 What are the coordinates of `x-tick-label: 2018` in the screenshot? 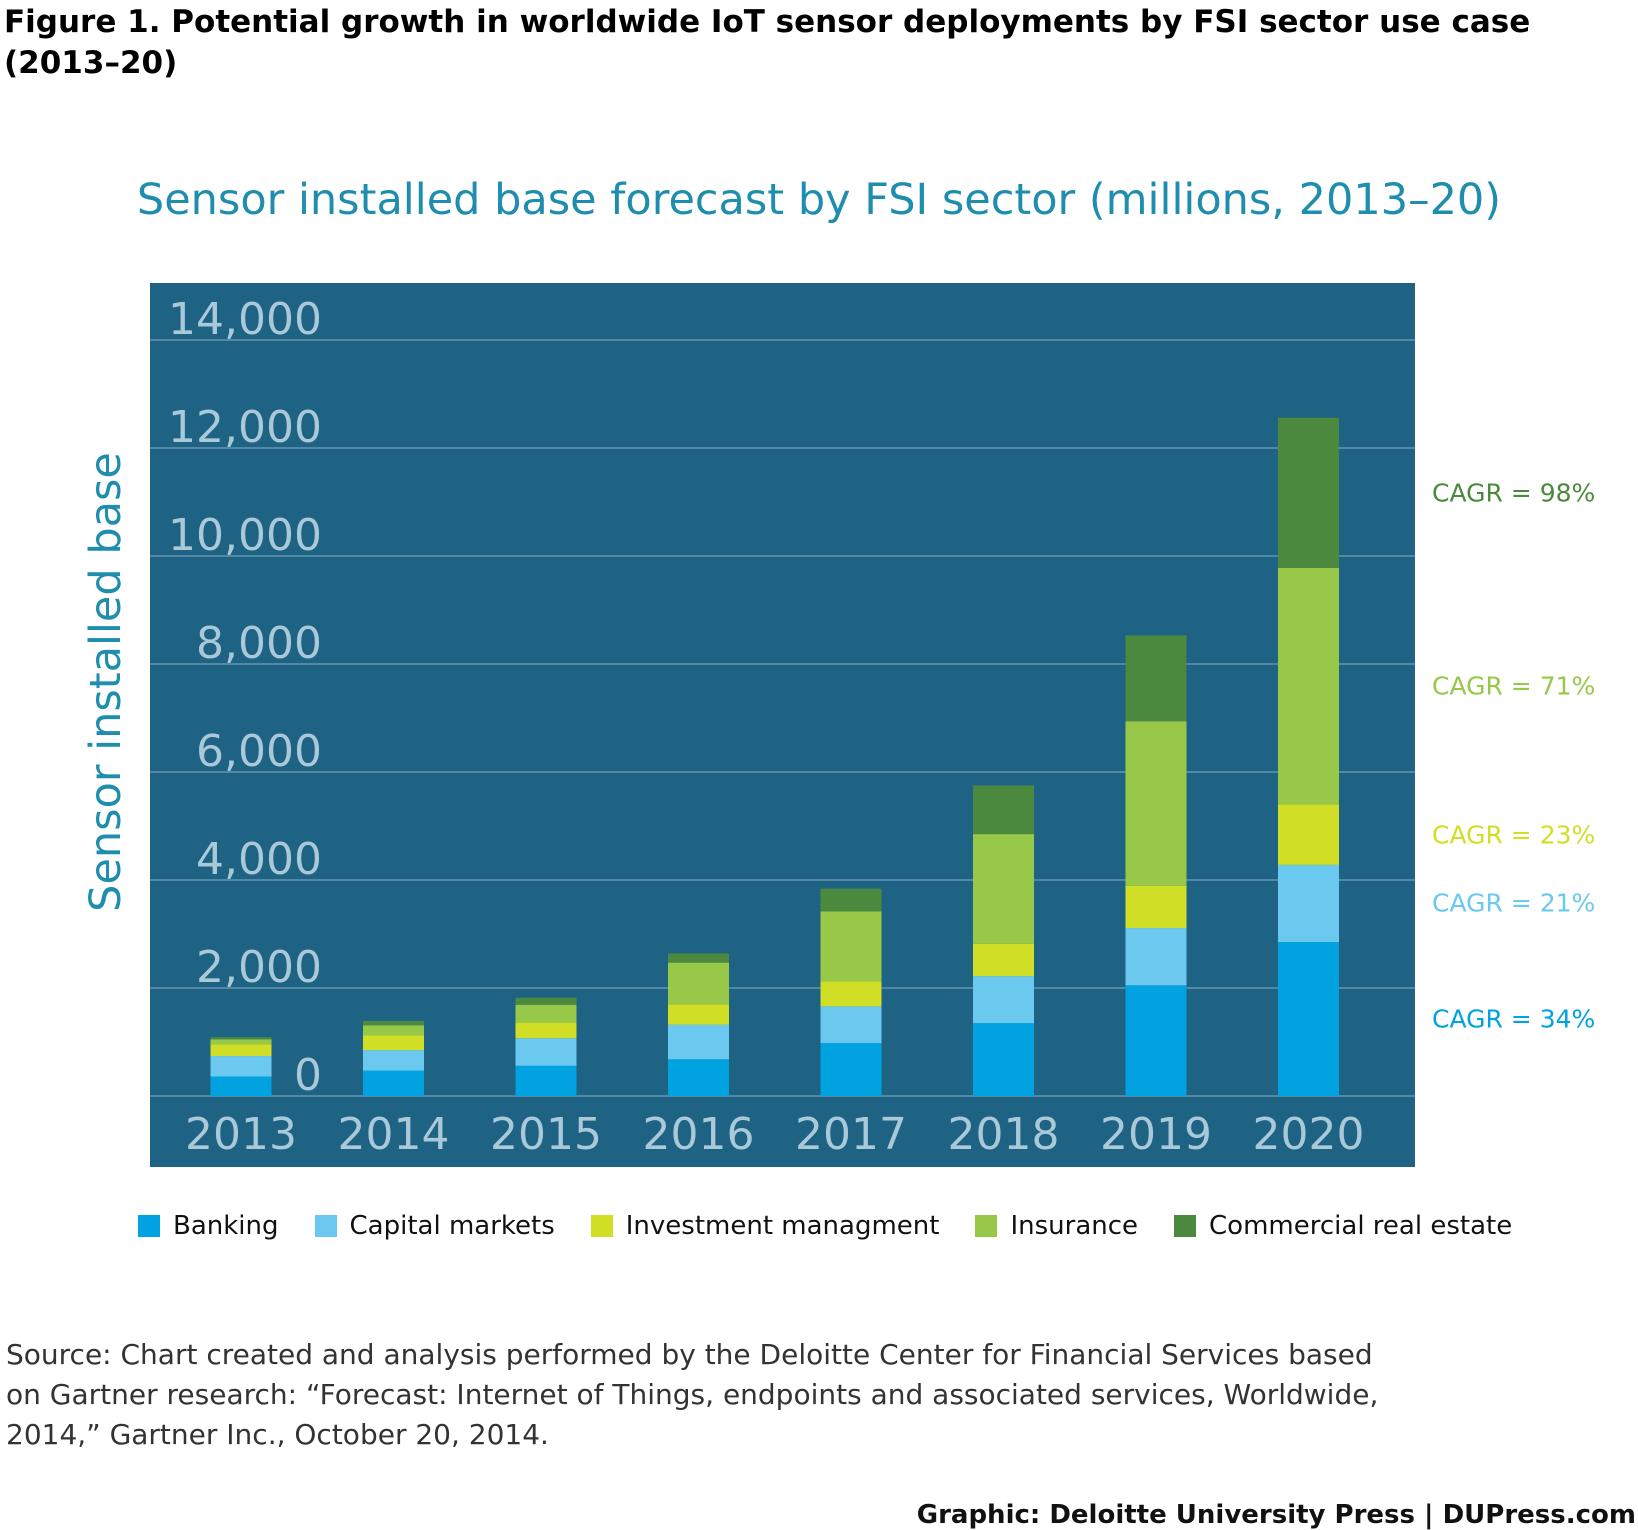 It's located at (1004, 1134).